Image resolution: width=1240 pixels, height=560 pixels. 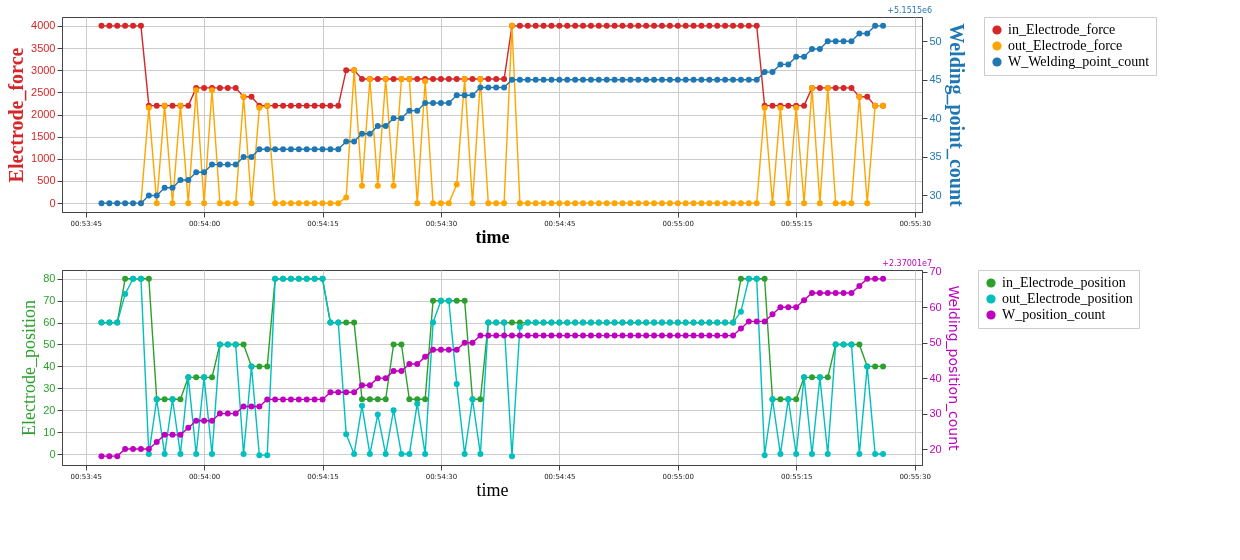 What do you see at coordinates (16, 115) in the screenshot?
I see `y-axis-title: Electrode_force` at bounding box center [16, 115].